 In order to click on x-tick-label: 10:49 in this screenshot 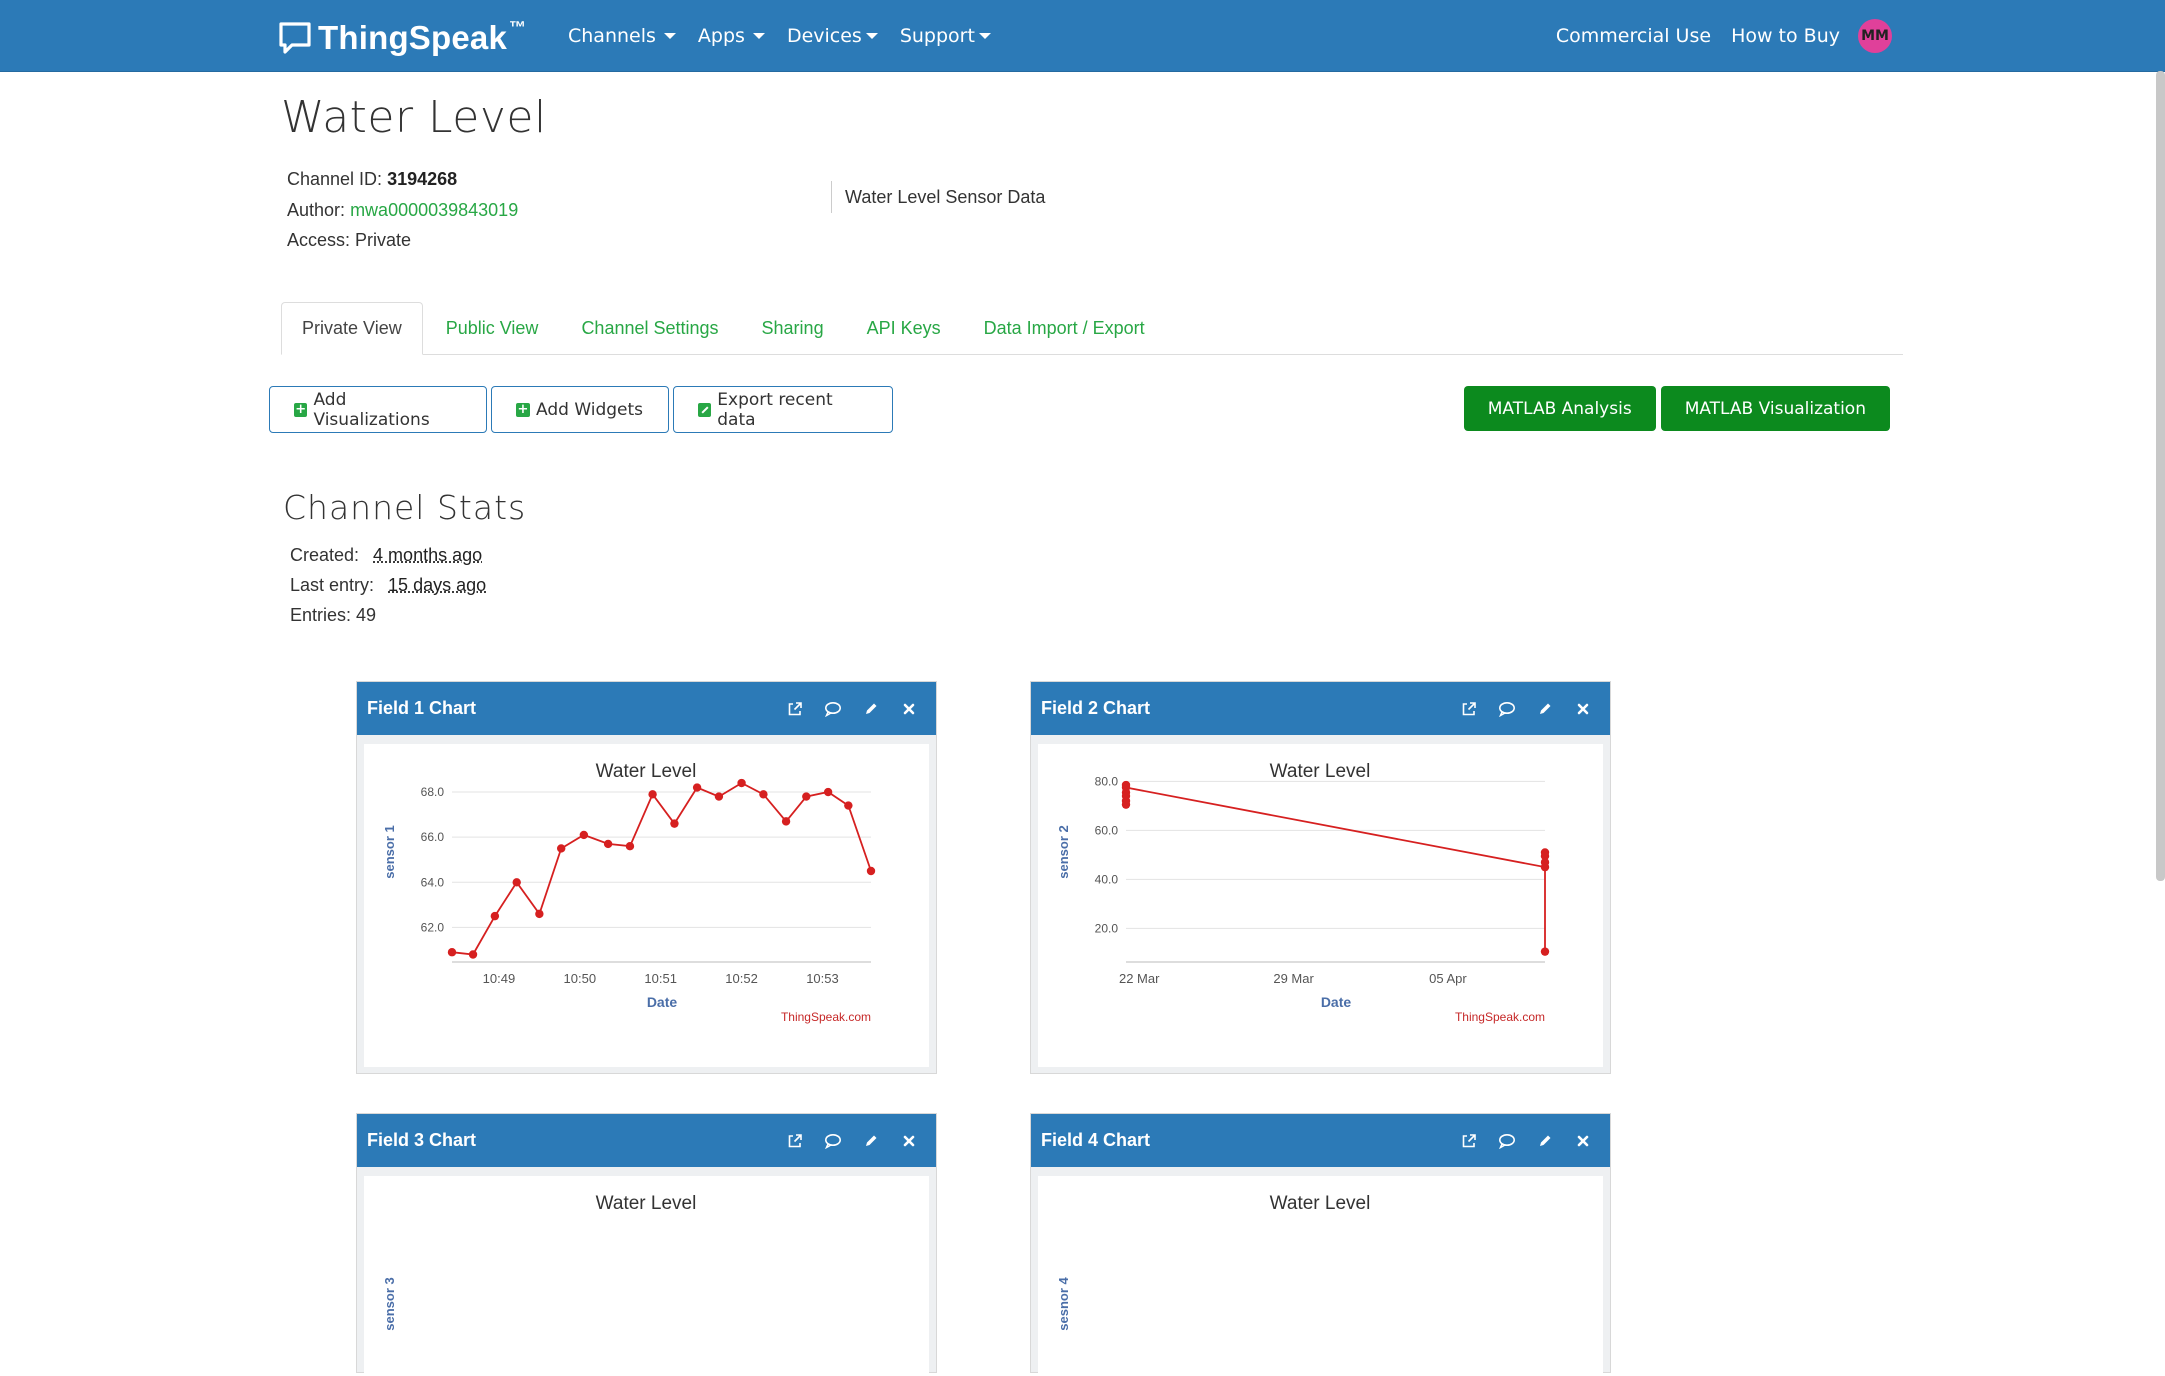, I will do `click(499, 978)`.